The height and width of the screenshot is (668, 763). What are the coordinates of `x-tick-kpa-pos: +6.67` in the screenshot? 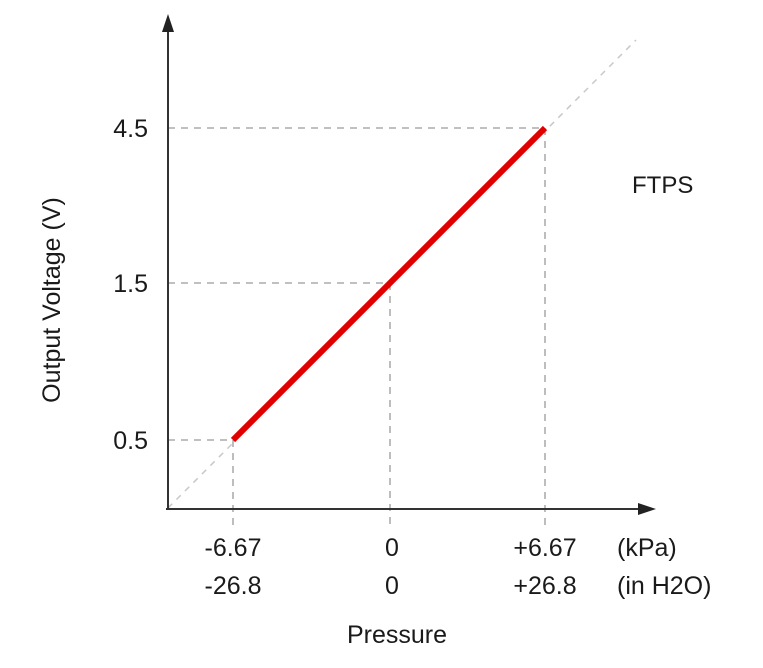 It's located at (544, 548).